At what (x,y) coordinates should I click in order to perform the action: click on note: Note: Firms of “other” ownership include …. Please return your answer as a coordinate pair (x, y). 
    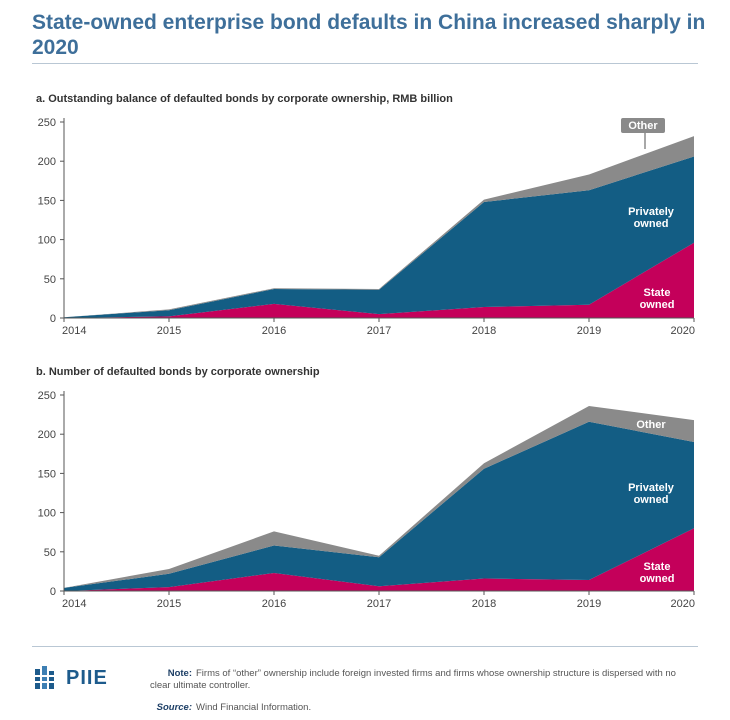
    Looking at the image, I should click on (424, 680).